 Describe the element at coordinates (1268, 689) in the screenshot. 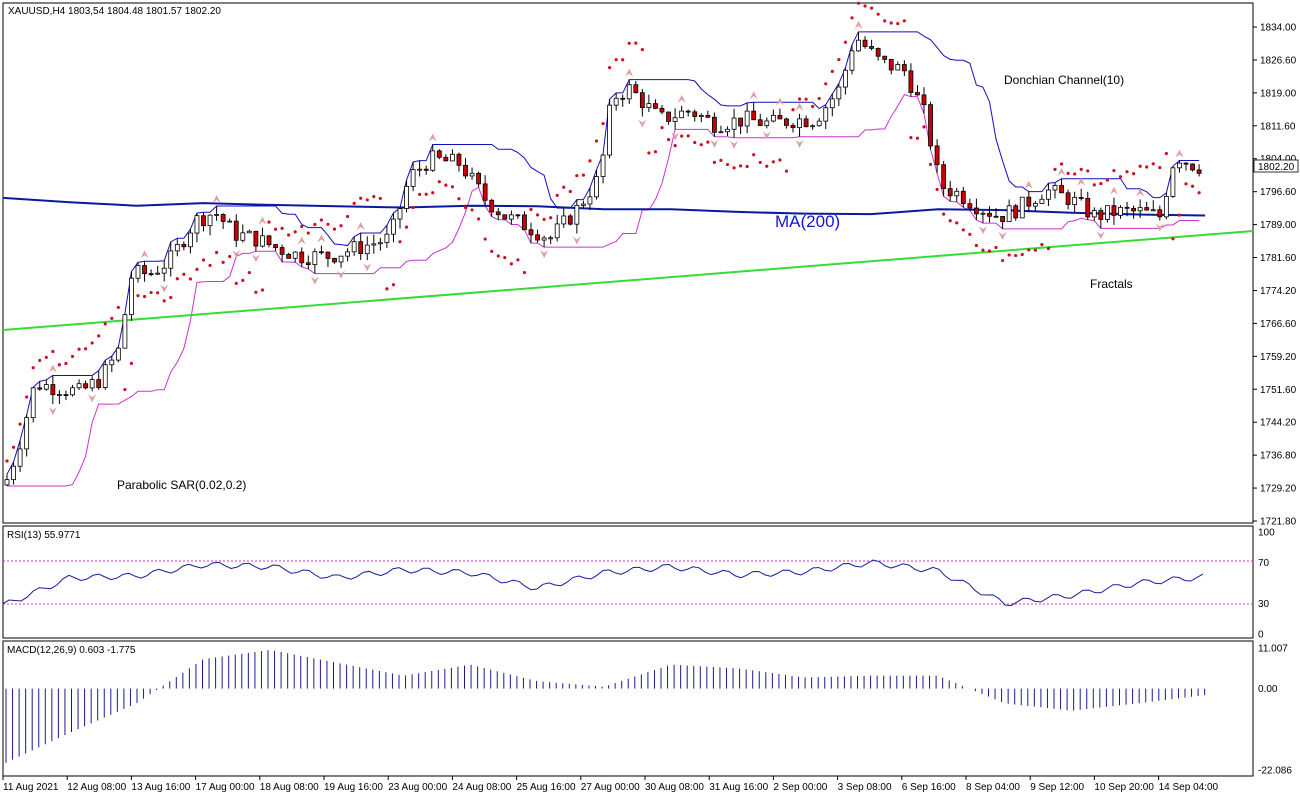

I see `macd-tick-label: 0.00` at that location.